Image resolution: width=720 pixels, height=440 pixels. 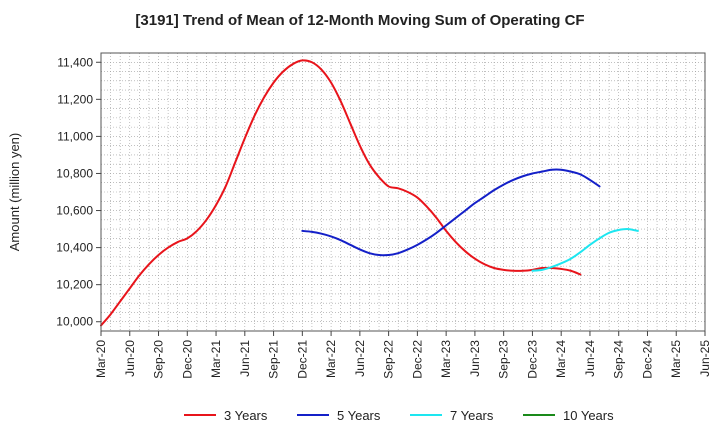 I want to click on x-tick-label: Sep-24, so click(x=619, y=359).